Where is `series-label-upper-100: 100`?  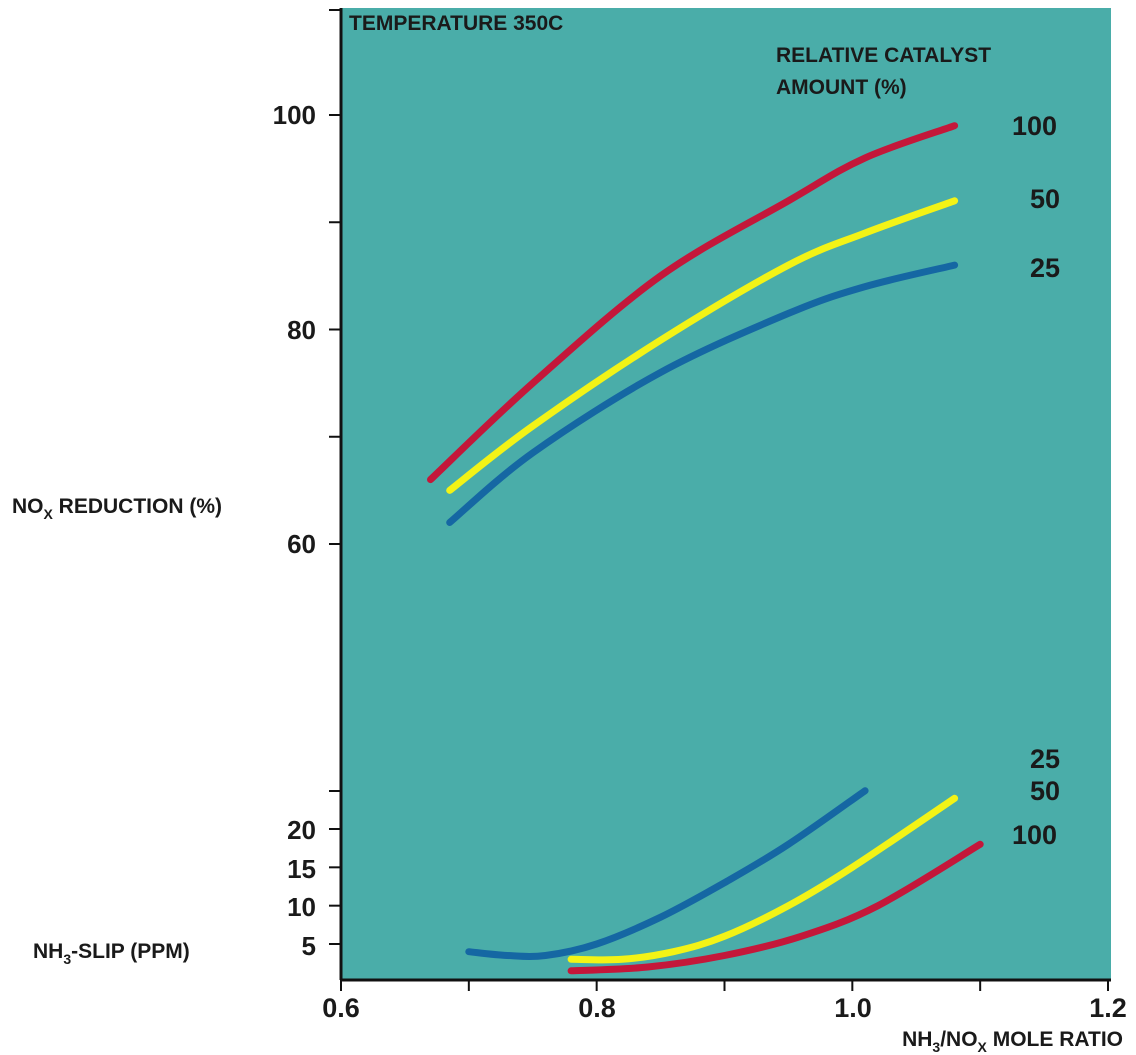
series-label-upper-100: 100 is located at coordinates (1034, 126).